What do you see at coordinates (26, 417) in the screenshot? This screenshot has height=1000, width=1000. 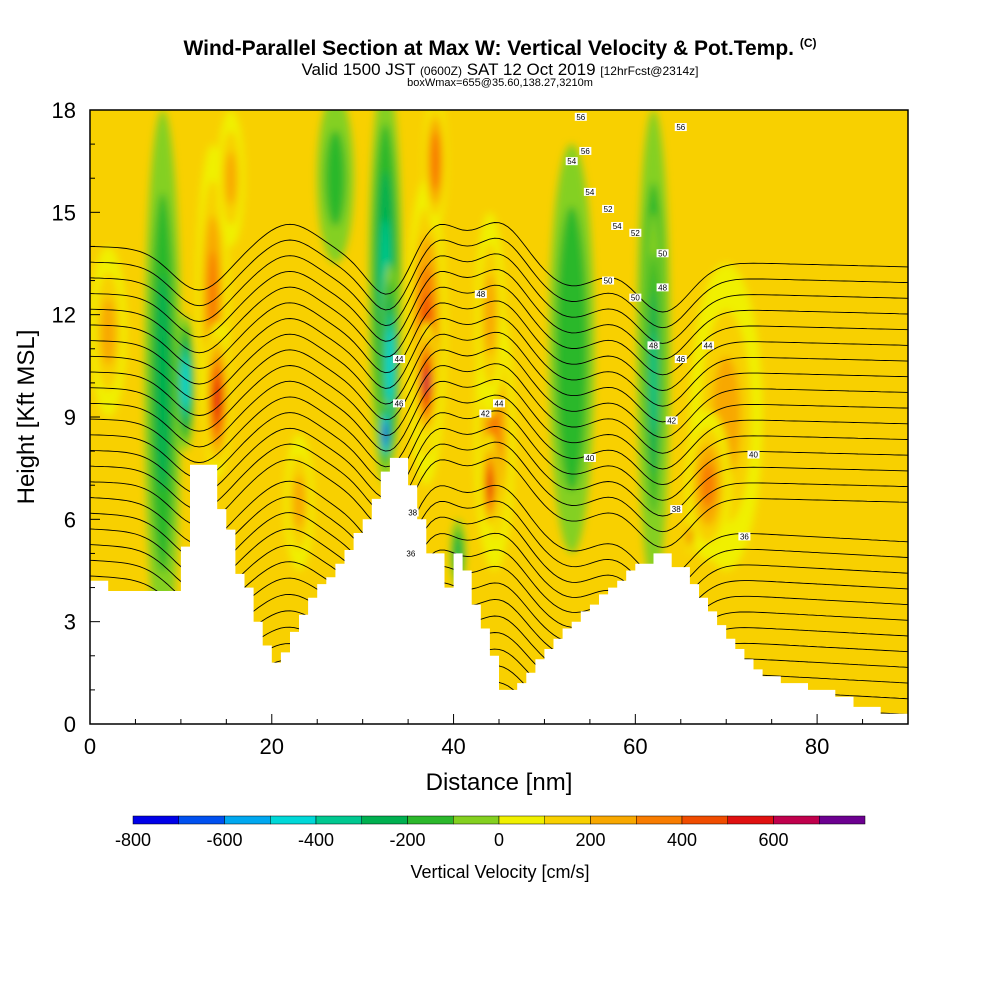 I see `y-axis-label: Height [Kft MSL]` at bounding box center [26, 417].